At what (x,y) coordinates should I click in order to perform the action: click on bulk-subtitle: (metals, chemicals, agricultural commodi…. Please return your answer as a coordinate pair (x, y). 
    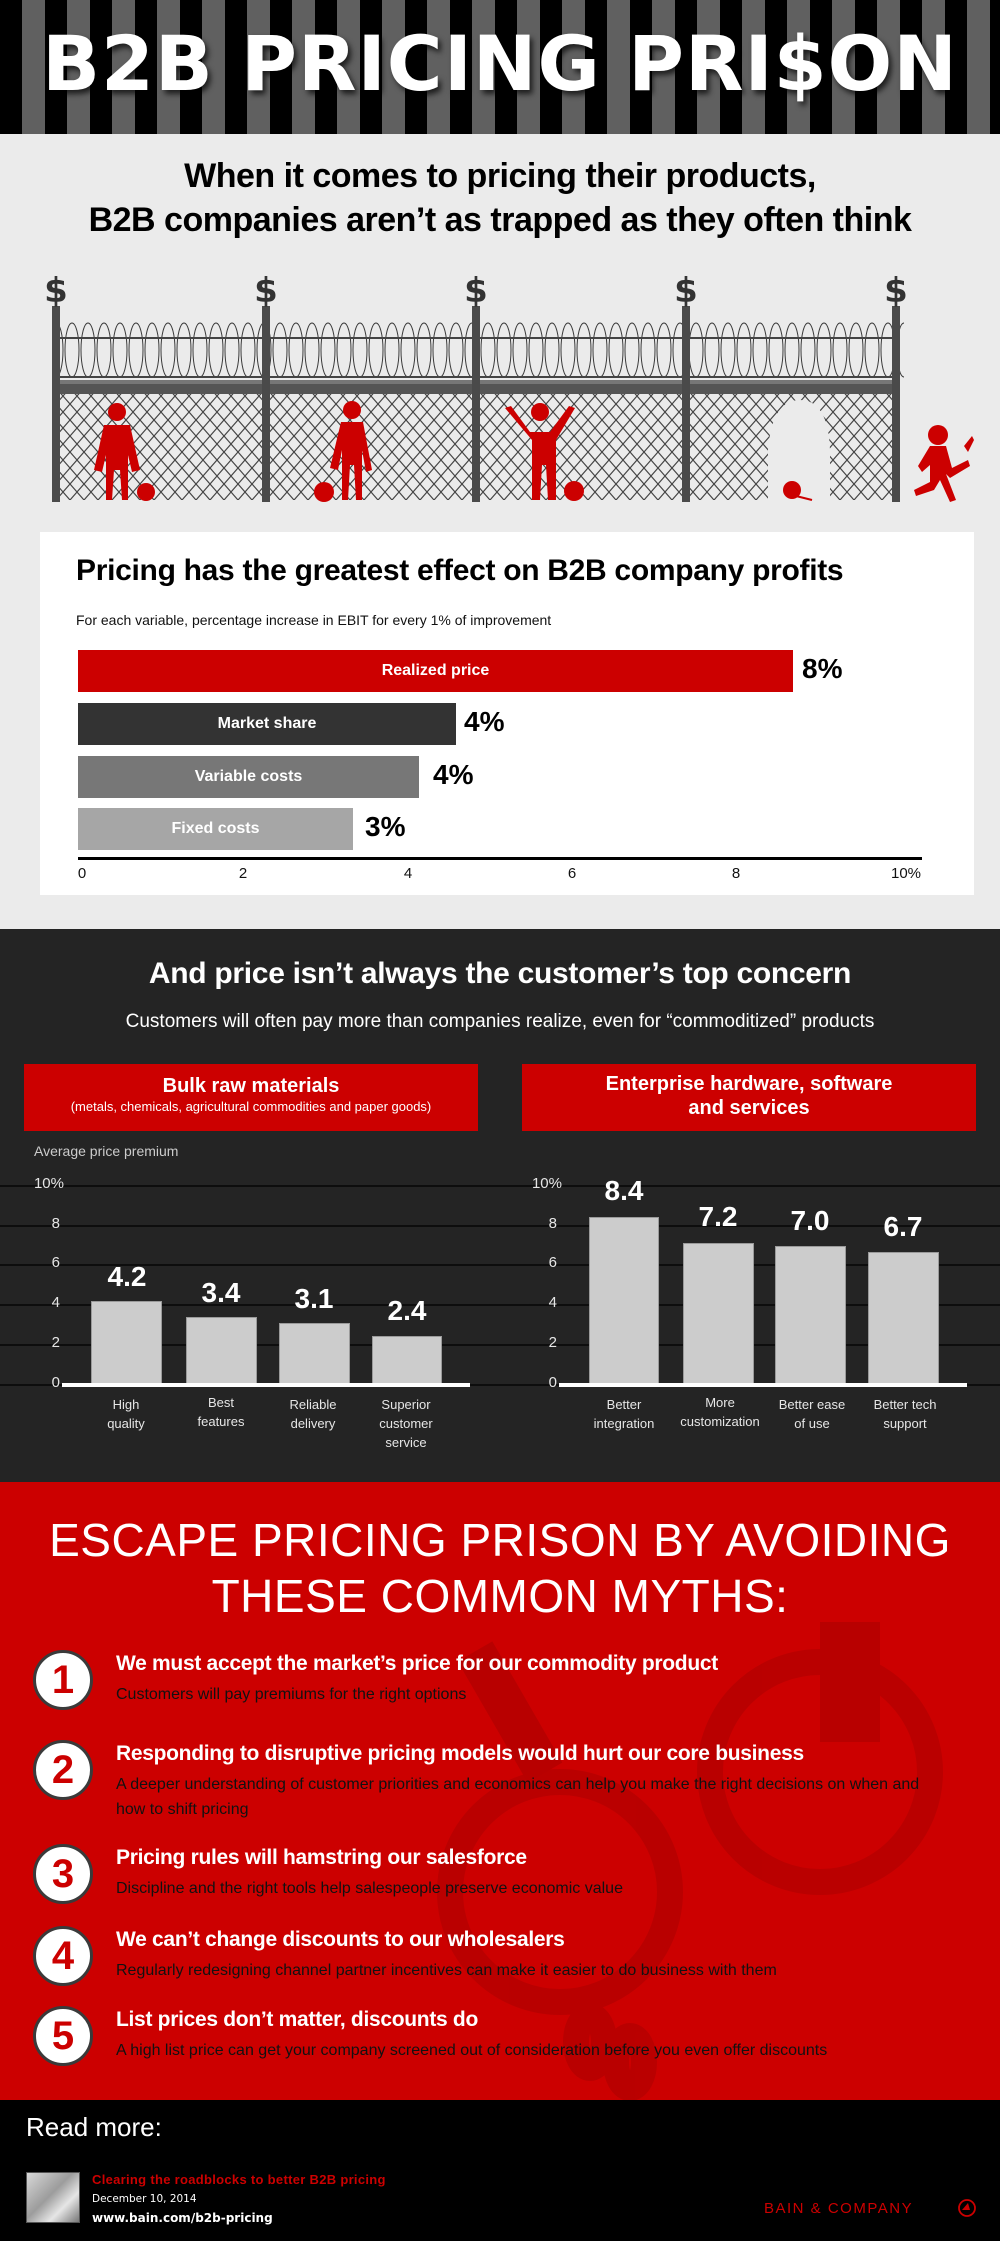
    Looking at the image, I should click on (251, 1106).